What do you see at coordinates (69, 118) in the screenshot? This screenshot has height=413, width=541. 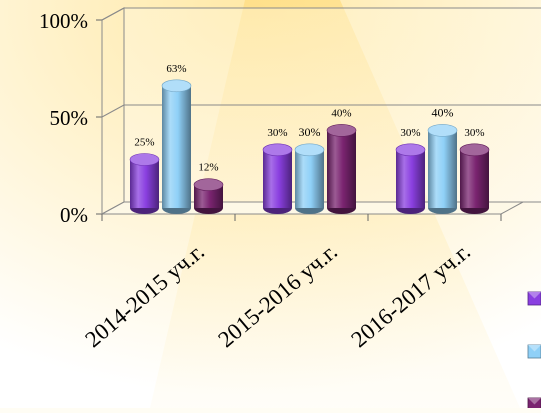 I see `y-tick-label: 50%` at bounding box center [69, 118].